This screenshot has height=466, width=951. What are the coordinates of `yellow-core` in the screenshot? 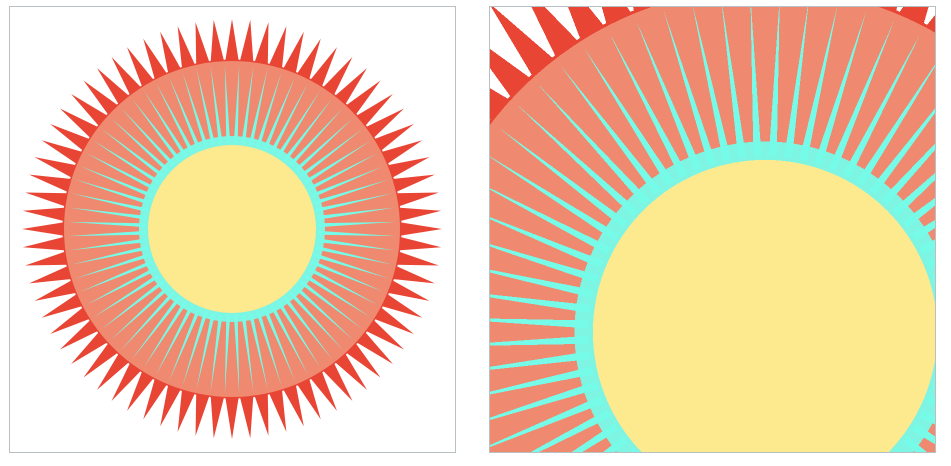 It's located at (232, 229).